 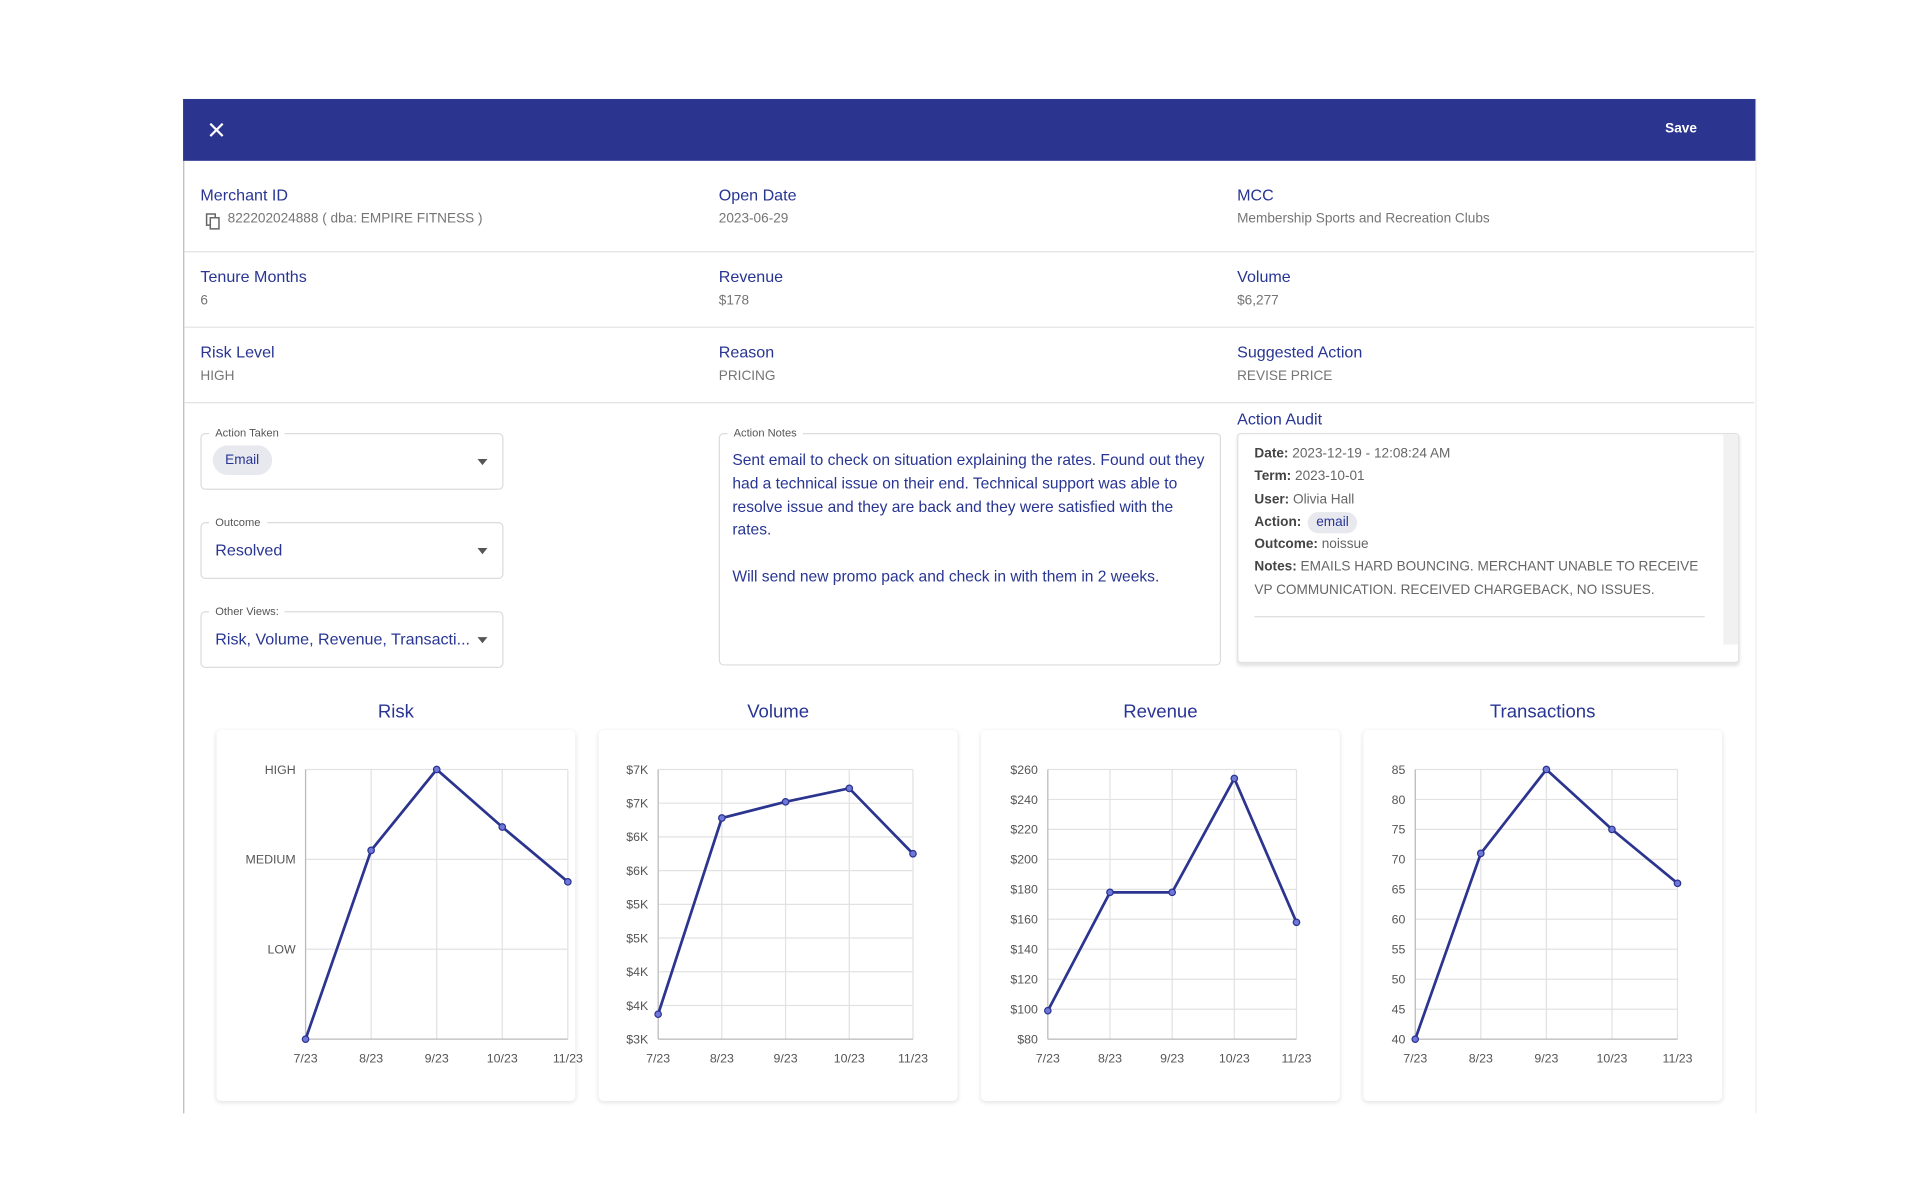 I want to click on field-label: Open Date, so click(x=757, y=195).